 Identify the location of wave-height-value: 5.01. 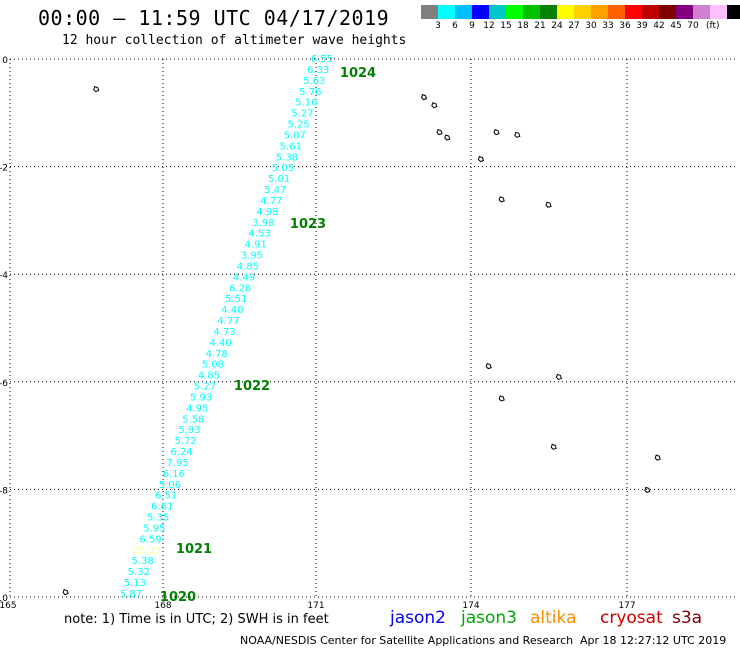
(279, 179).